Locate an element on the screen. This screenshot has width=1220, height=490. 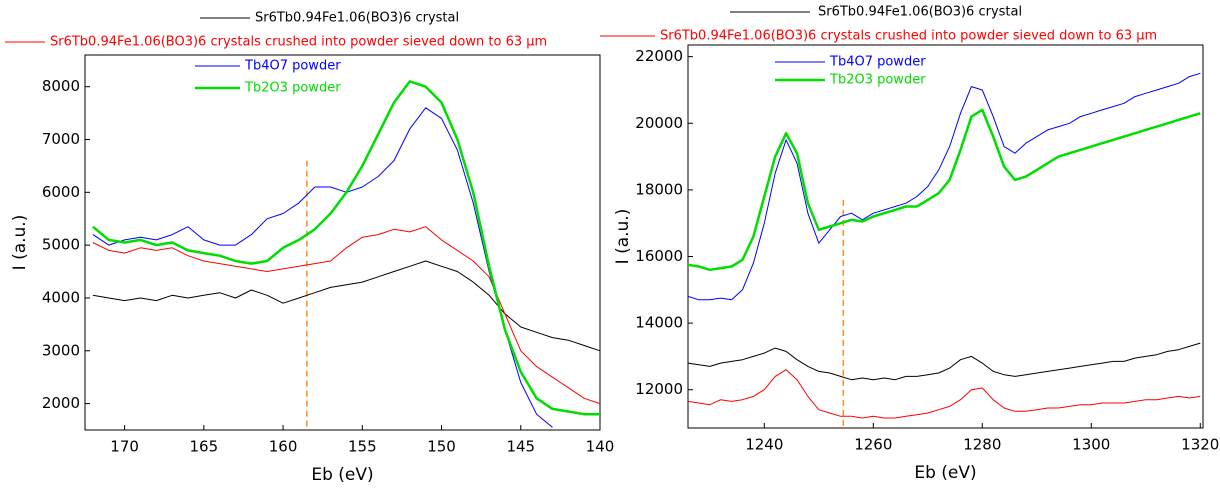
x-tick-label: 155 is located at coordinates (362, 447).